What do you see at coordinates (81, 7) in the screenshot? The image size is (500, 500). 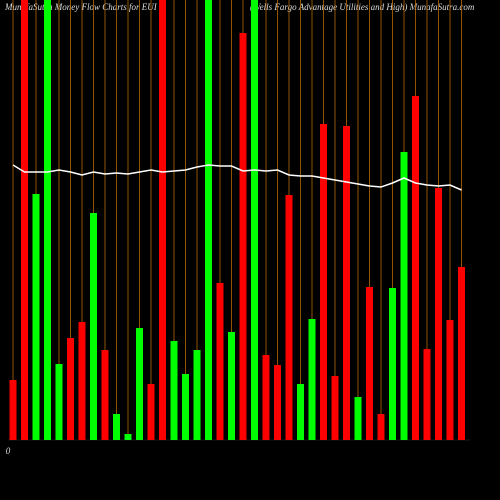 I see `chart-title: MunafaSutra Money Flow Charts for EUI` at bounding box center [81, 7].